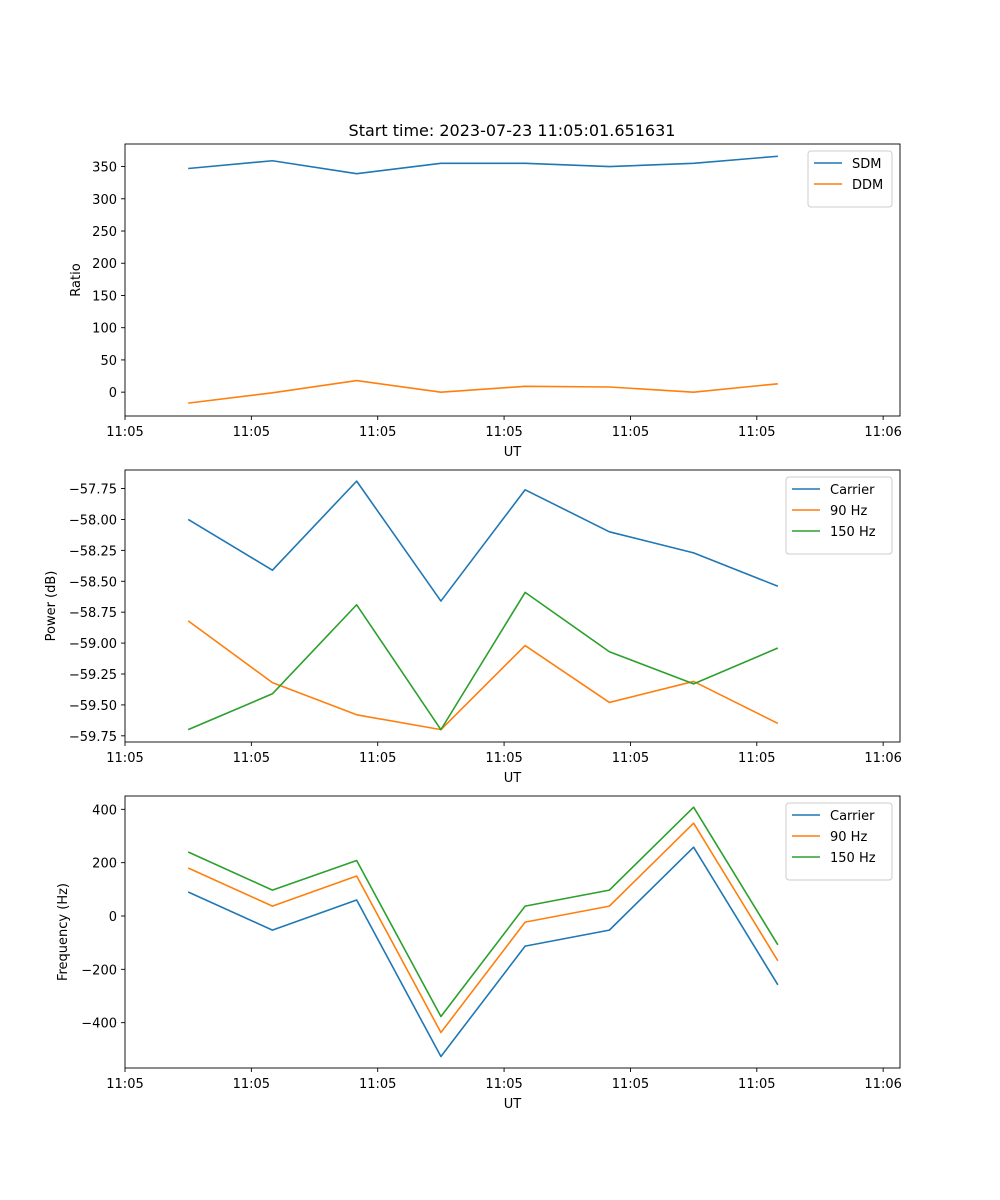 The image size is (1000, 1200). I want to click on y-tick-label: 100, so click(104, 329).